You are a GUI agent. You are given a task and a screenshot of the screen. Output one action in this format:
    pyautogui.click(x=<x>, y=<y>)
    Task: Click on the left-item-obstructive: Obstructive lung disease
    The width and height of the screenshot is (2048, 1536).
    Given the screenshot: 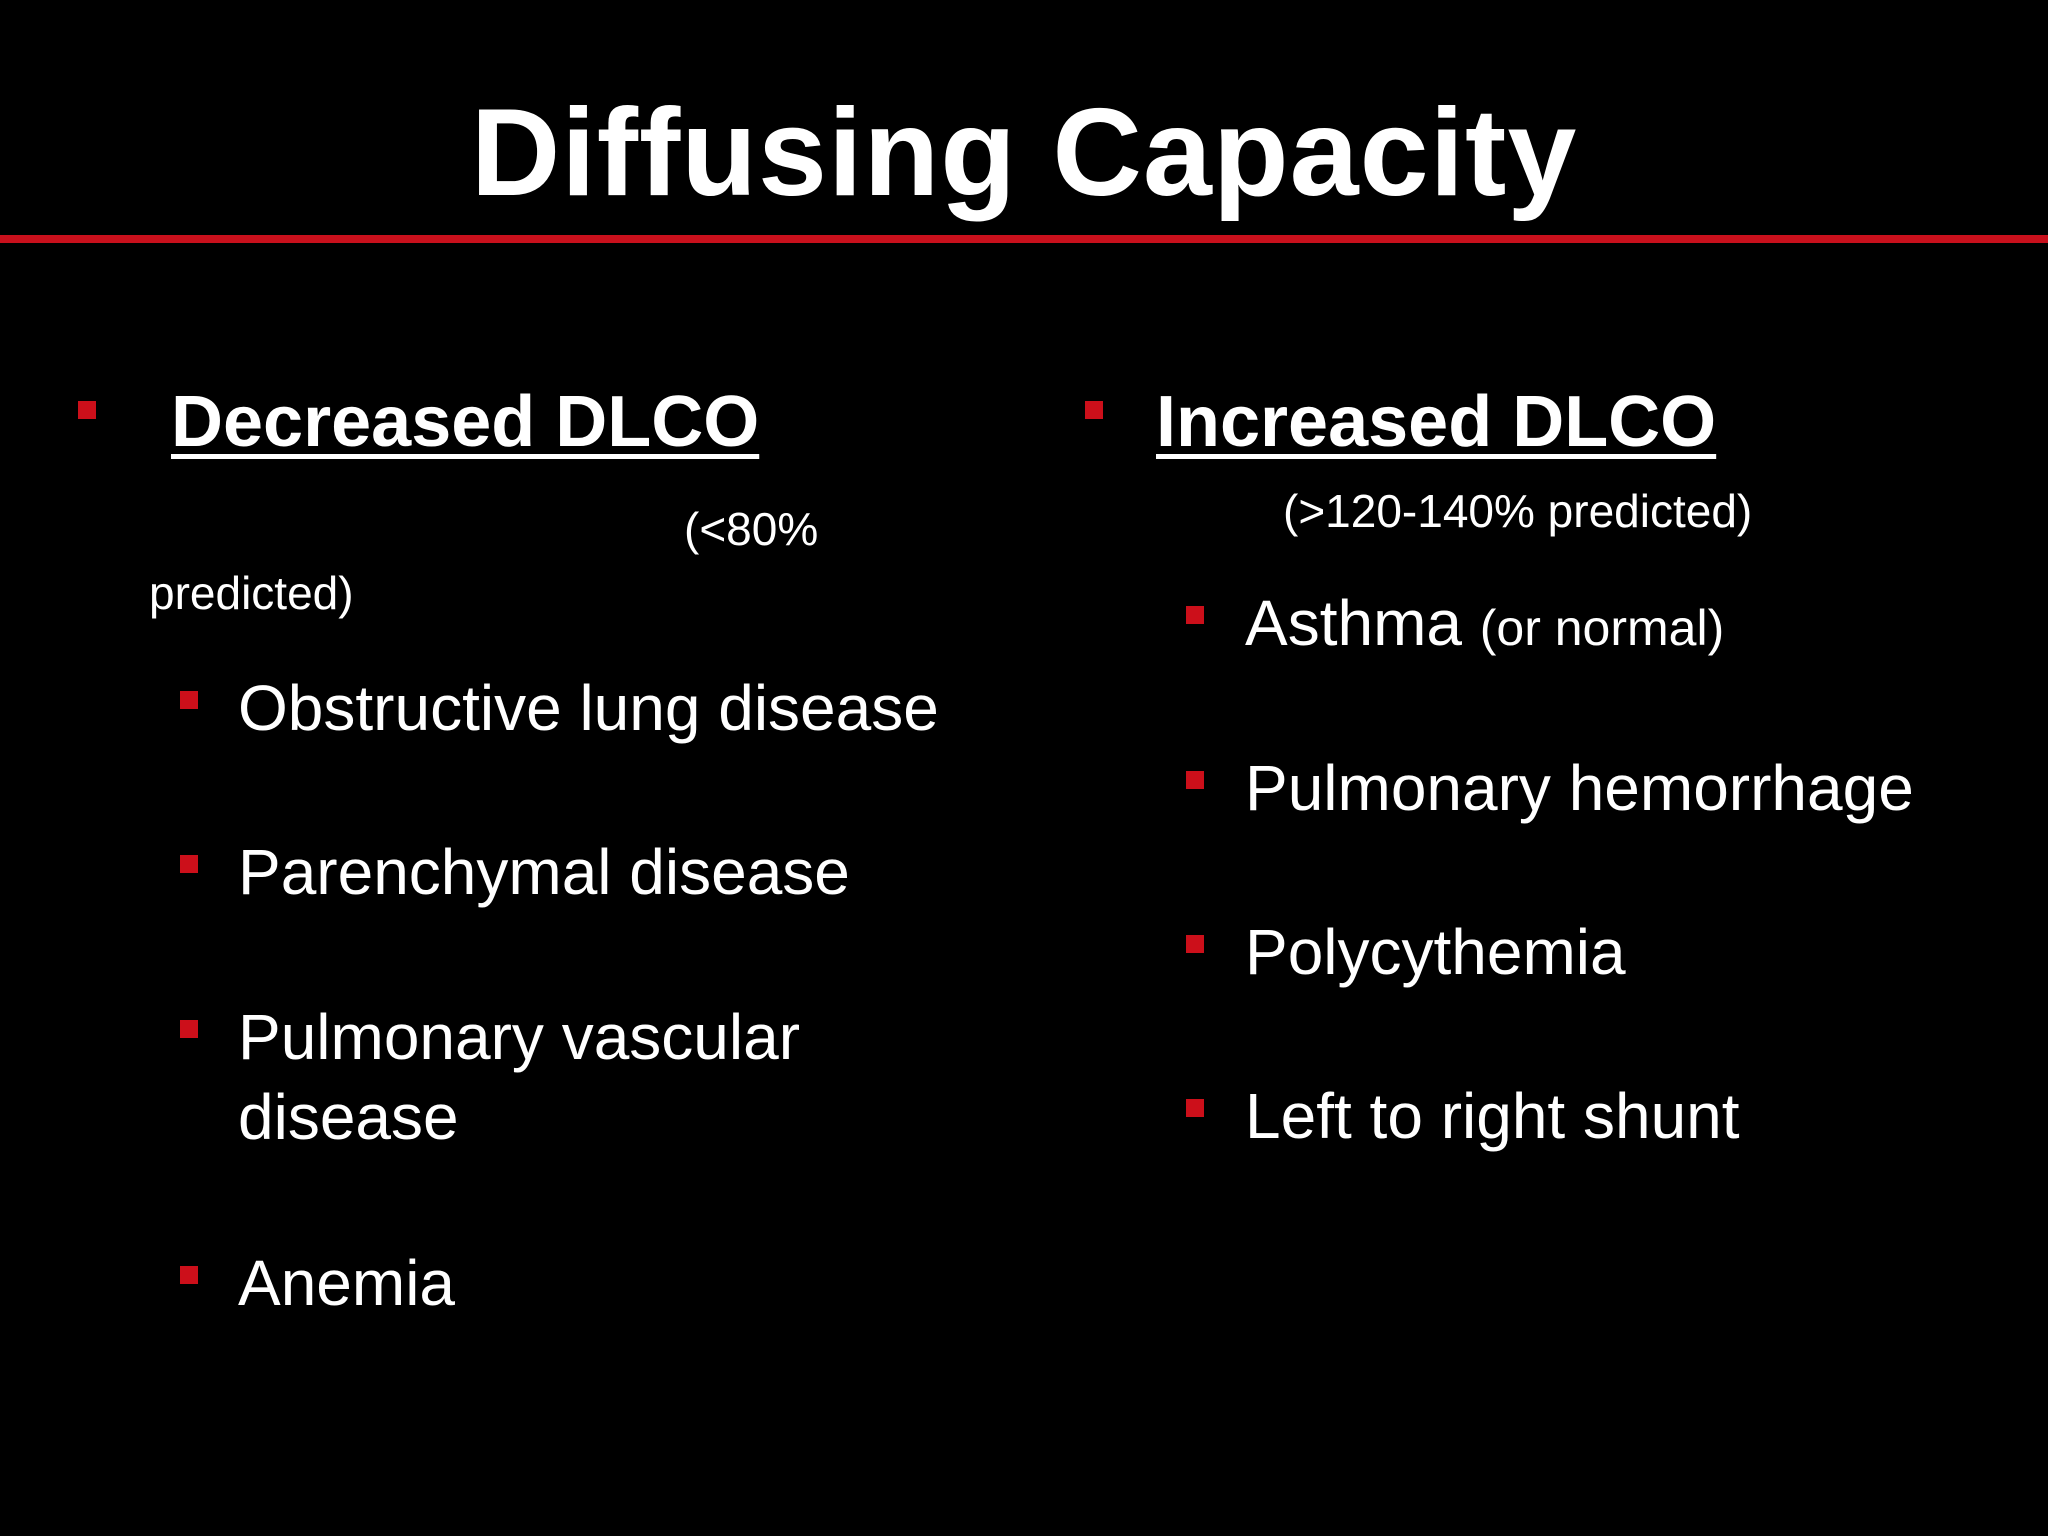 What is the action you would take?
    pyautogui.click(x=588, y=708)
    